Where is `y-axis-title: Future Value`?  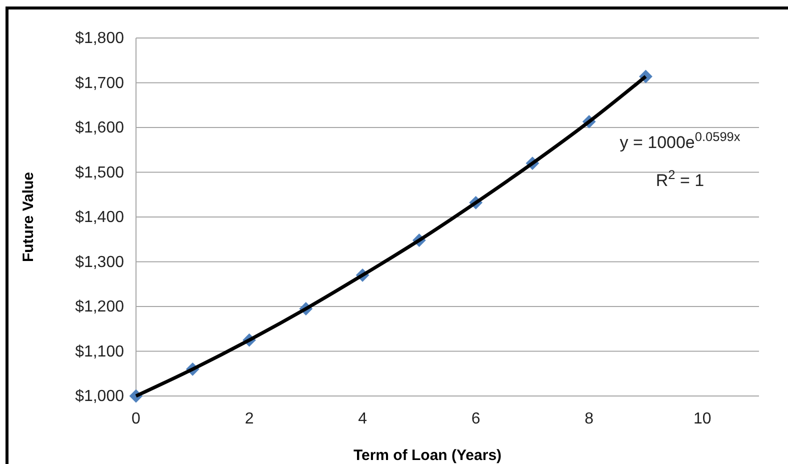 y-axis-title: Future Value is located at coordinates (28, 217).